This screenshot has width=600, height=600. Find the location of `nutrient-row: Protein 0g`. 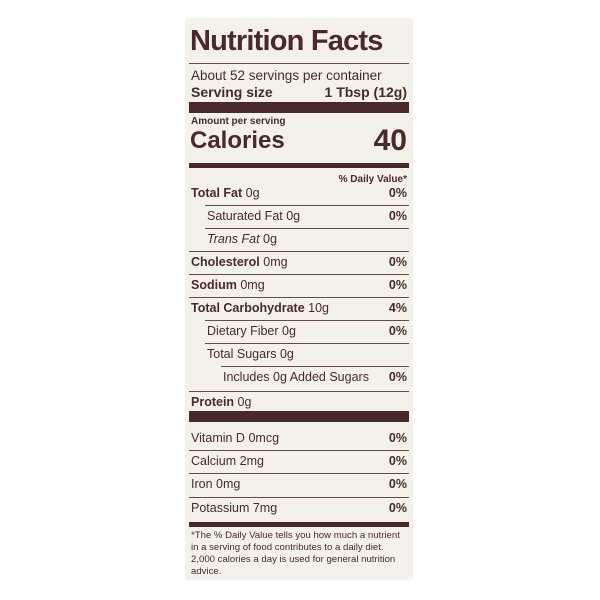

nutrient-row: Protein 0g is located at coordinates (221, 402).